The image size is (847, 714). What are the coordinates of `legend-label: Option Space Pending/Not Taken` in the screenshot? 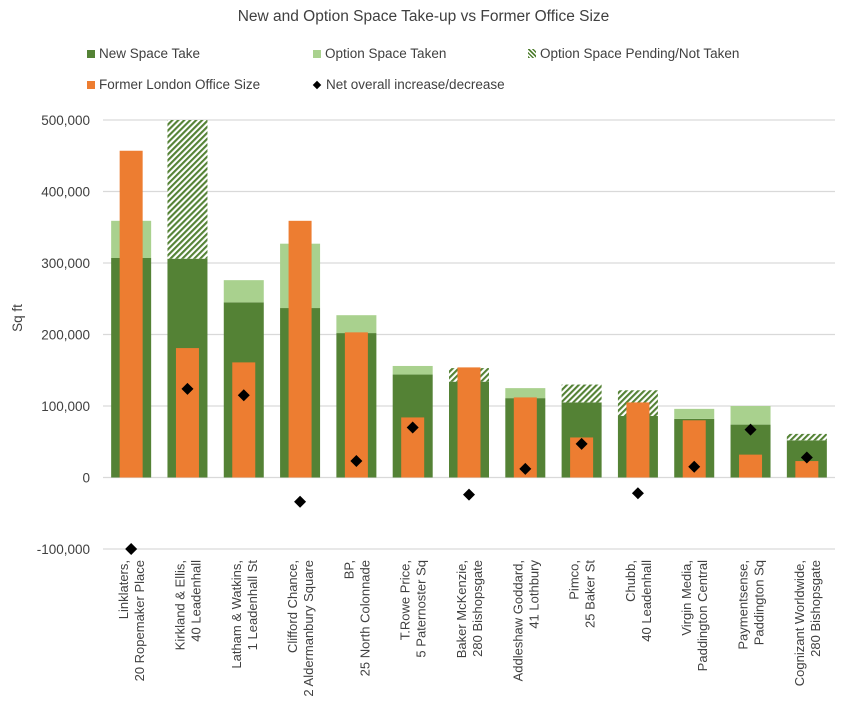 It's located at (640, 53).